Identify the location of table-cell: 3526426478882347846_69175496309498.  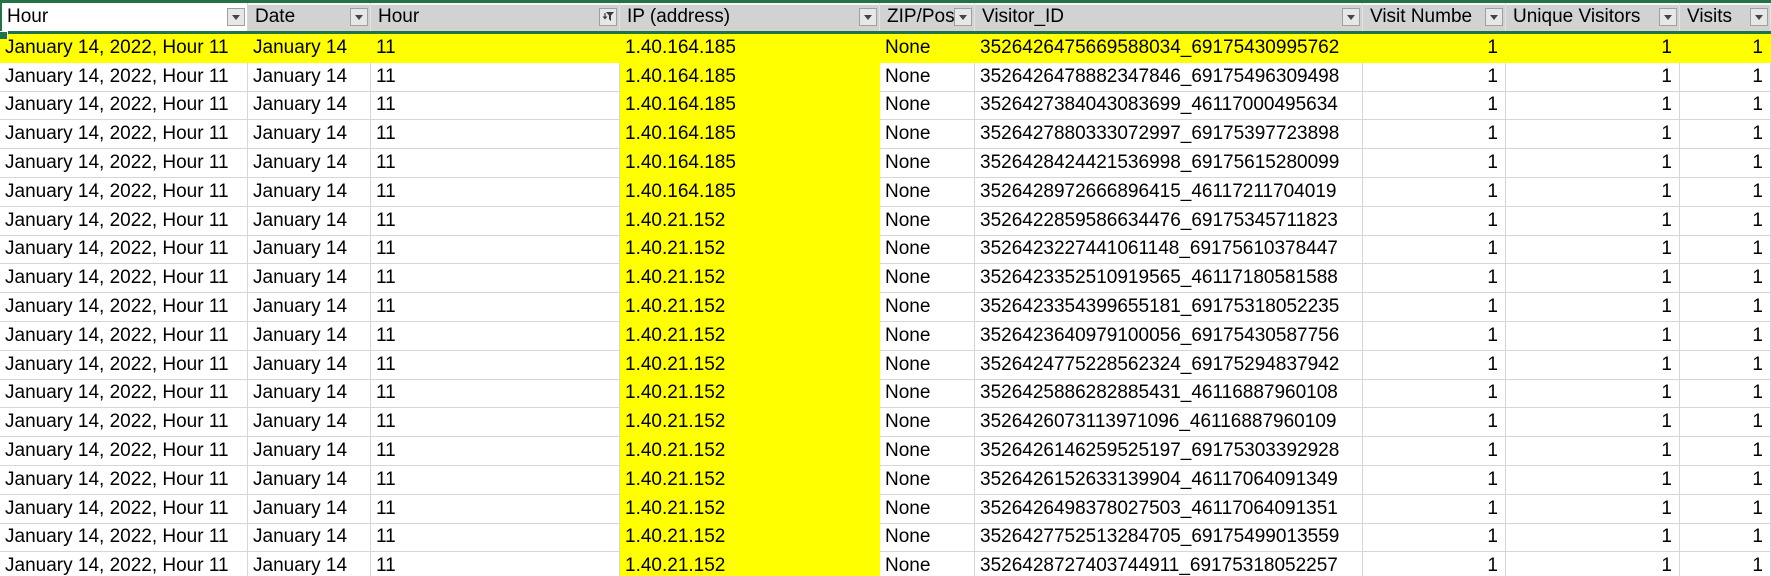
(1169, 77).